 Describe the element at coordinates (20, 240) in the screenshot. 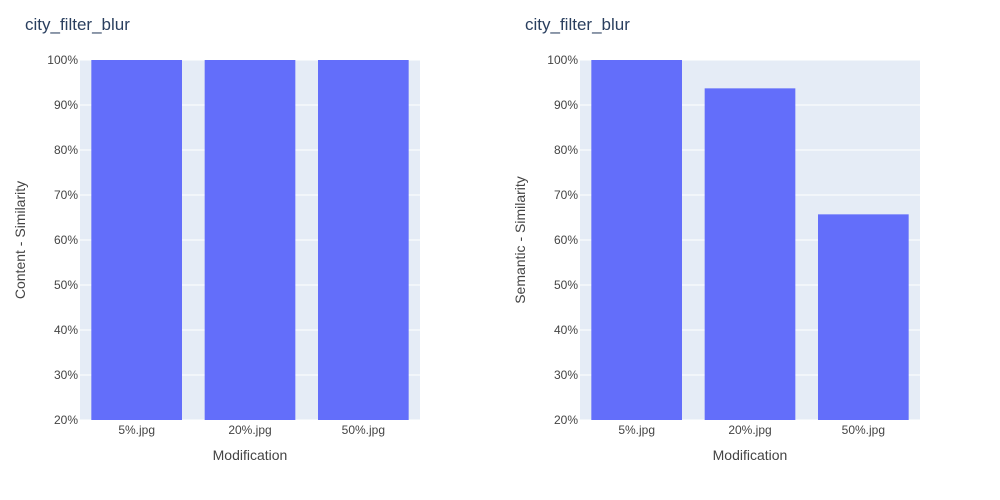

I see `y-axis-label: Content - Similarity` at that location.